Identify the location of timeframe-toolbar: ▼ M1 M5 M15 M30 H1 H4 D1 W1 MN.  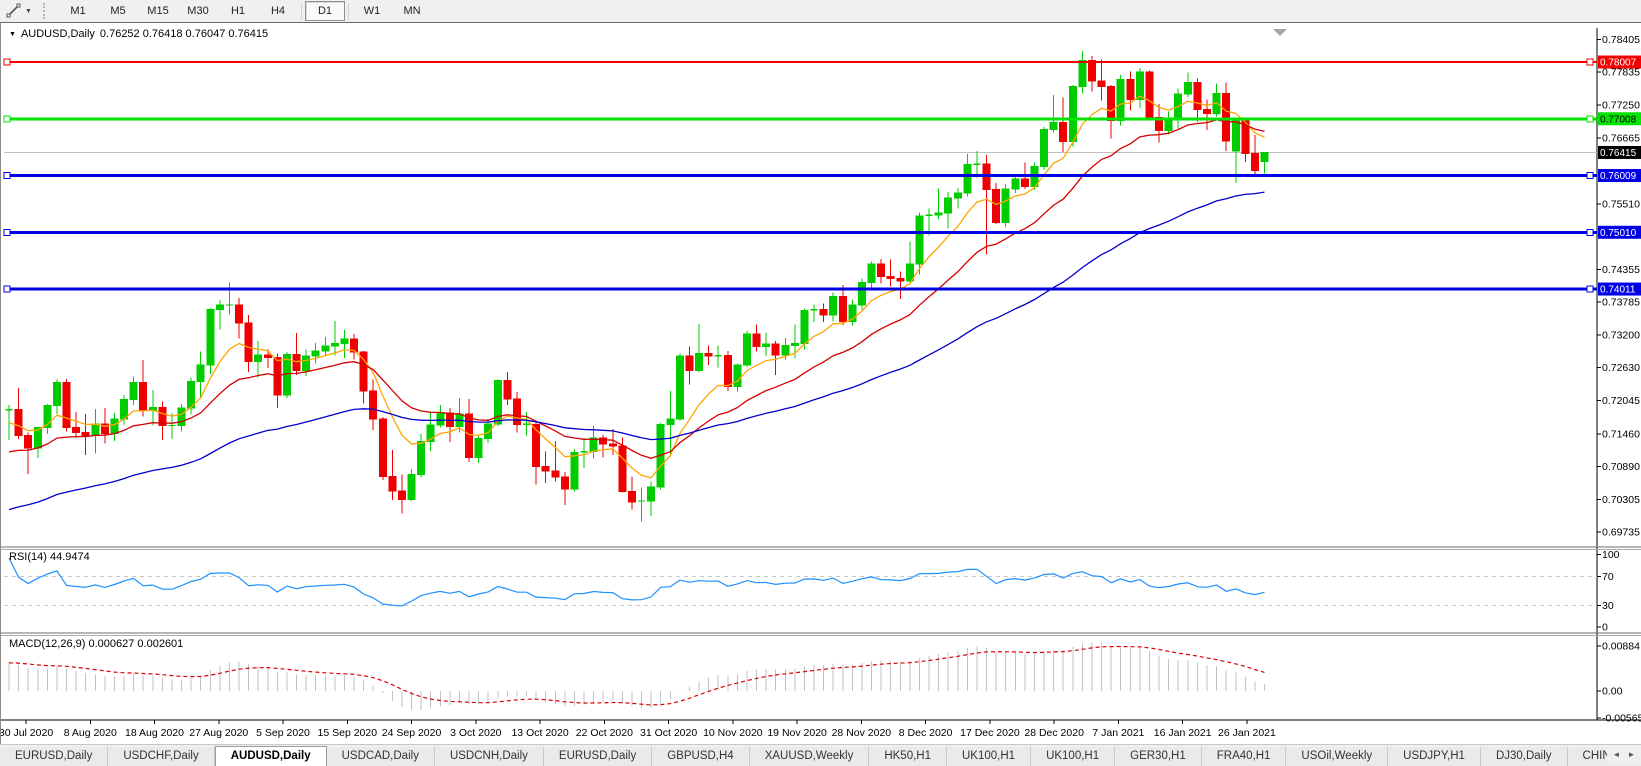
(820, 11).